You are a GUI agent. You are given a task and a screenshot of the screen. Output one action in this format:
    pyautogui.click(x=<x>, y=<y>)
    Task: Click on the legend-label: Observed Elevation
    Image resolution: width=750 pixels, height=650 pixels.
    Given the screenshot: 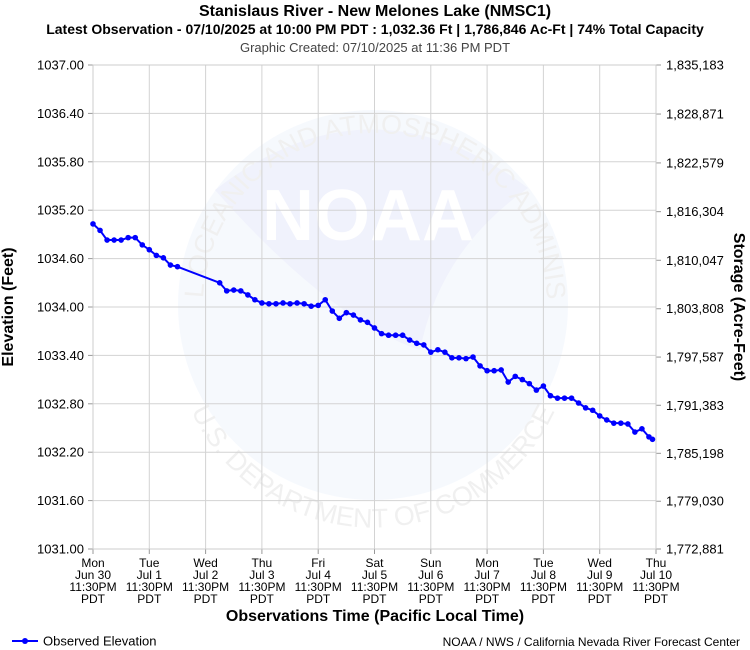 What is the action you would take?
    pyautogui.click(x=99, y=641)
    